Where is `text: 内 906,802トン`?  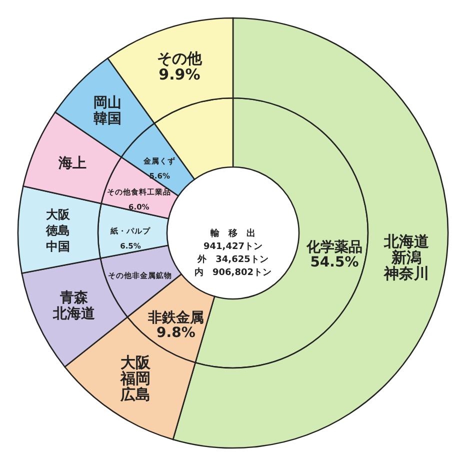
text: 内 906,802トン is located at coordinates (233, 272).